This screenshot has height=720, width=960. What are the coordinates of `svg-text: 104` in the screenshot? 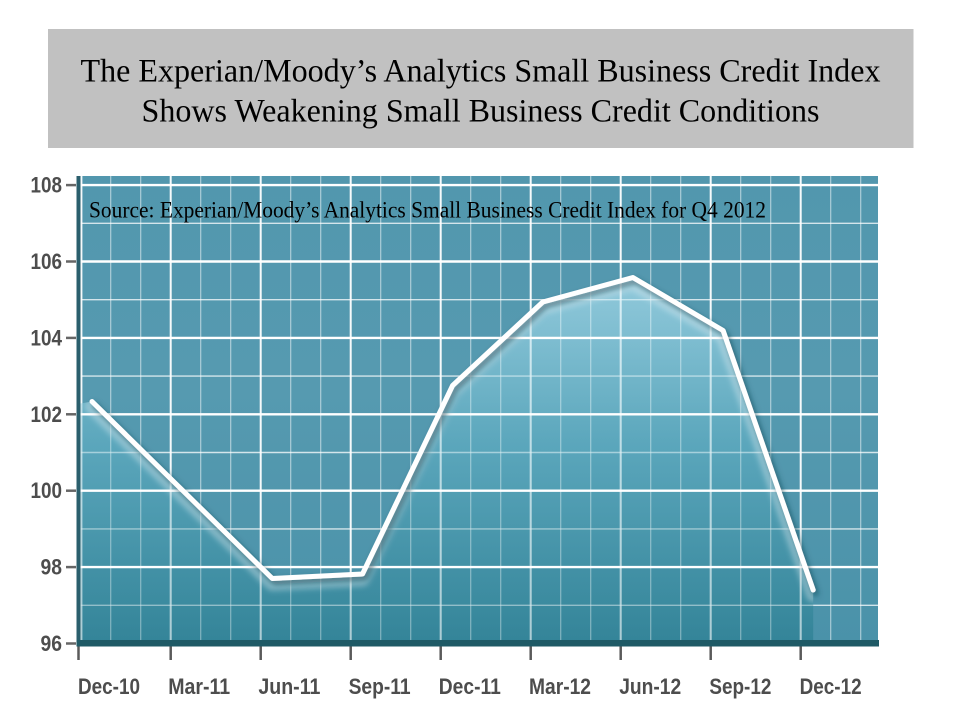 It's located at (47, 337).